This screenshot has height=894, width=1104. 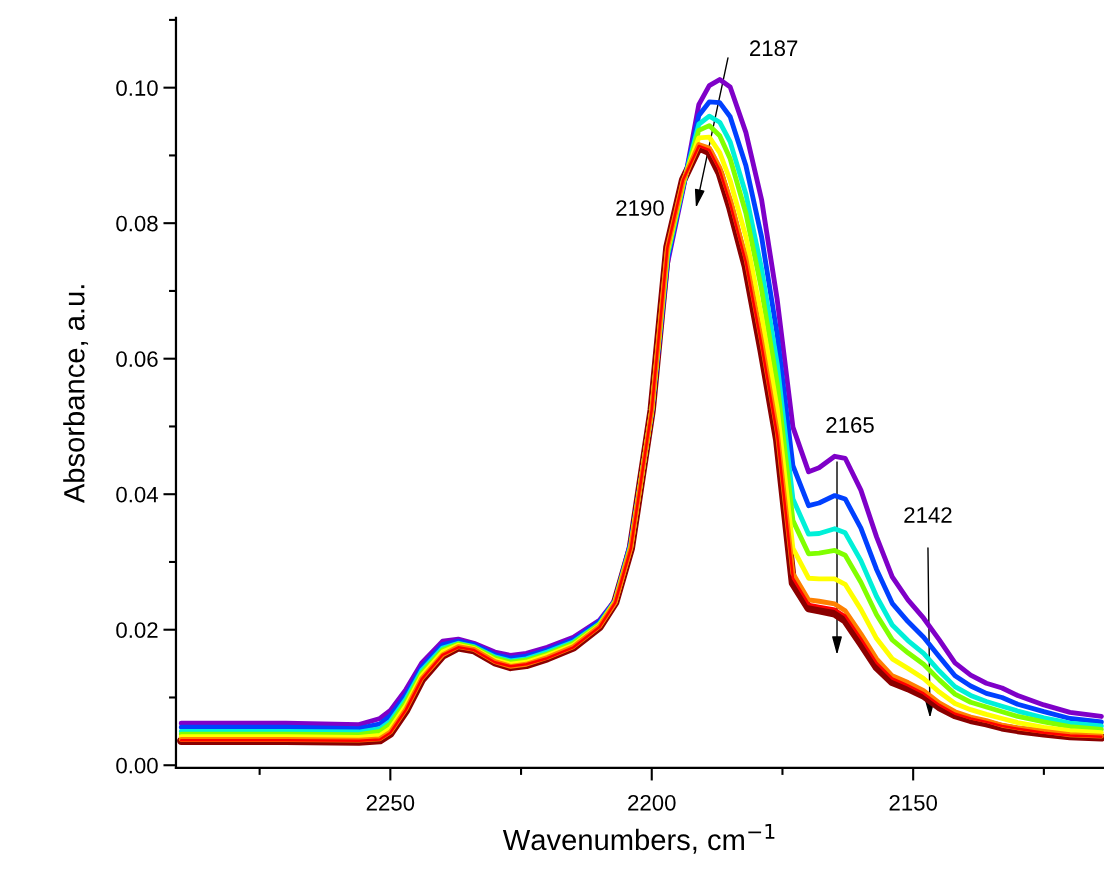 What do you see at coordinates (913, 802) in the screenshot?
I see `x-tick-label: 2150` at bounding box center [913, 802].